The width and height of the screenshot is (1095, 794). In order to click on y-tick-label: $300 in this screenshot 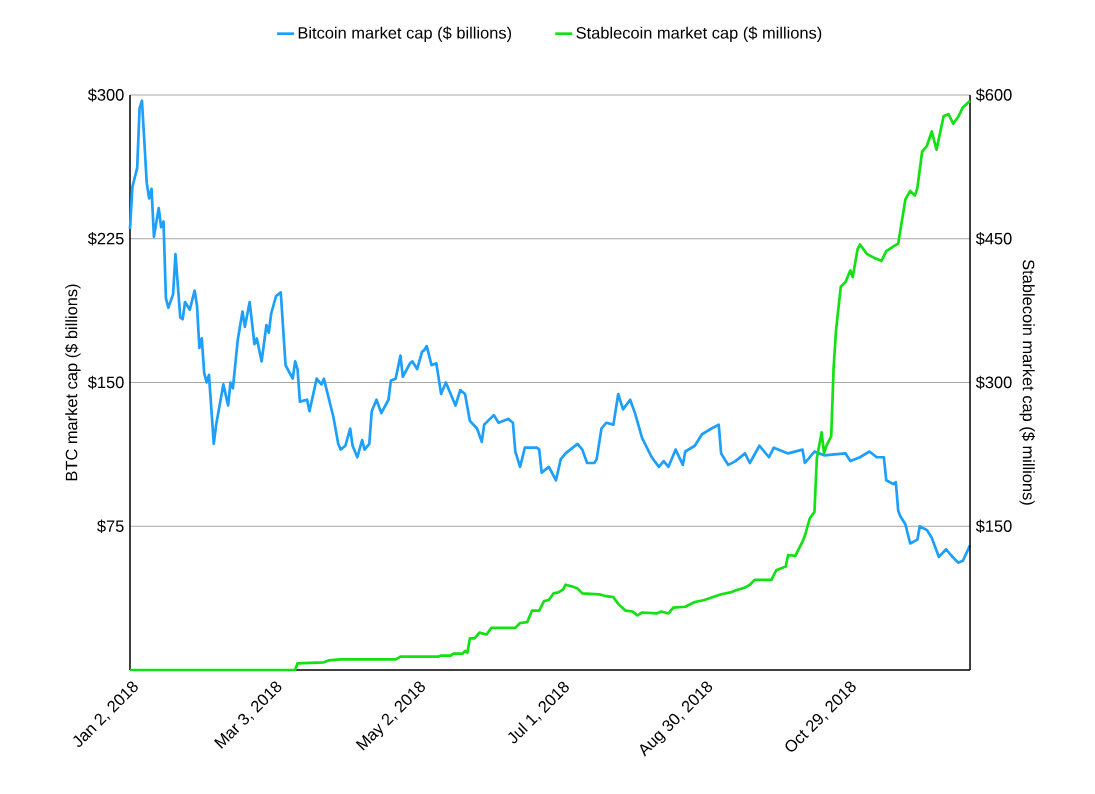, I will do `click(105, 95)`.